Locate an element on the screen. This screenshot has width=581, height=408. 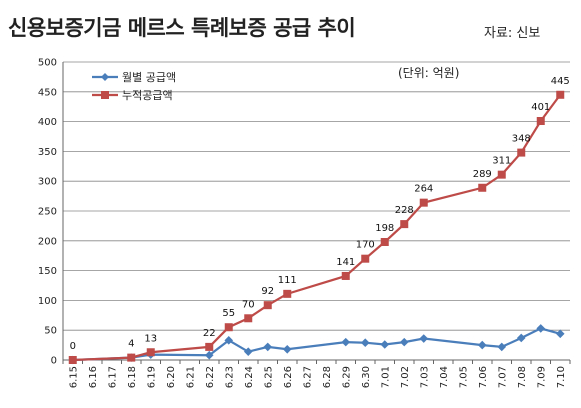
data-label: 228 is located at coordinates (404, 210).